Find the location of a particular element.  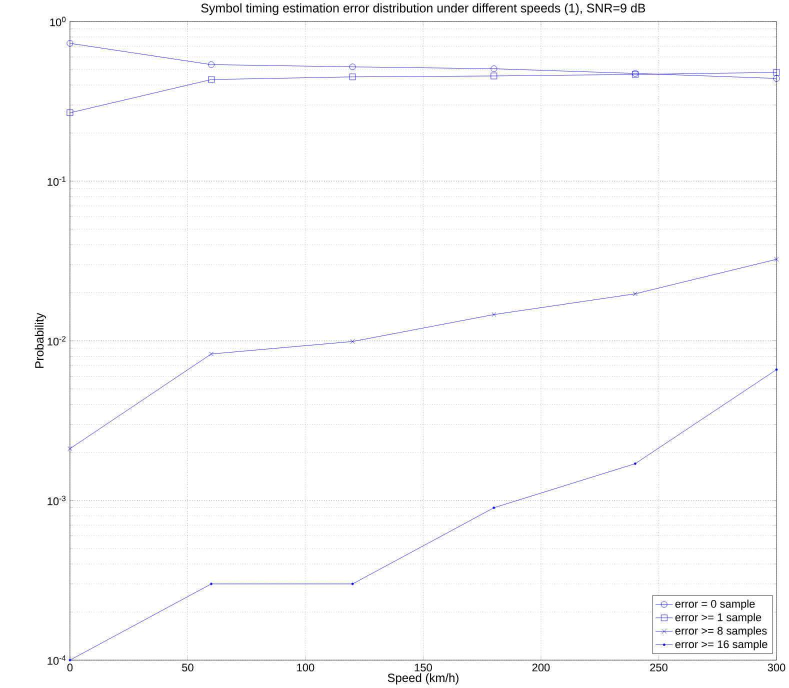

legend-label: error >= 8 samples is located at coordinates (721, 631).